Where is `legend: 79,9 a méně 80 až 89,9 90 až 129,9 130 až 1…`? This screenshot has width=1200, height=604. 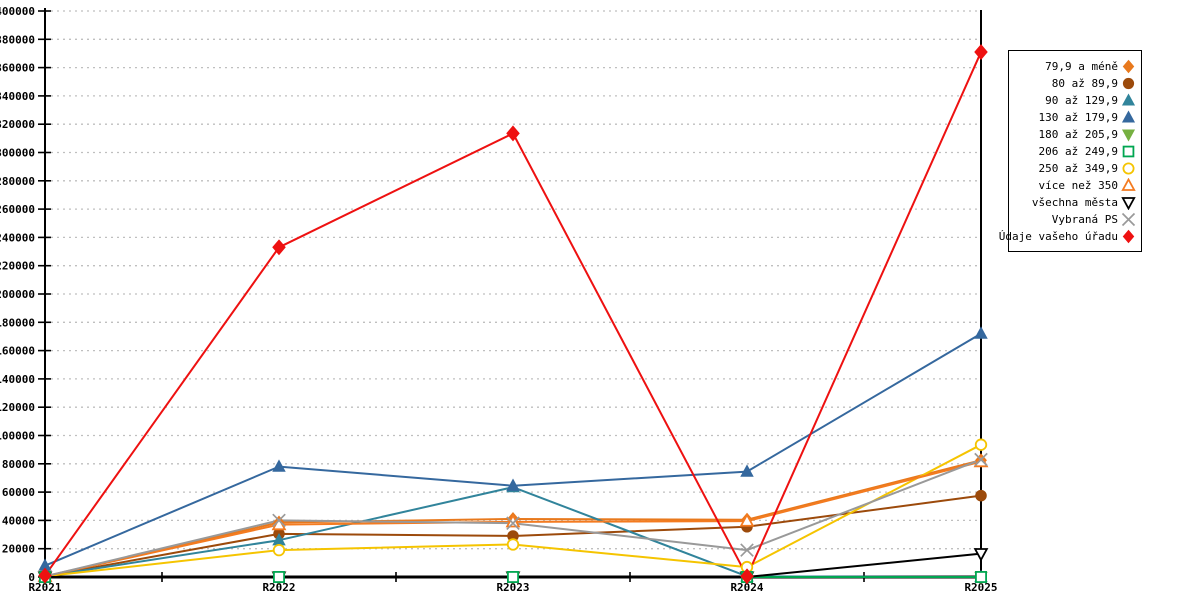
legend: 79,9 a méně 80 až 89,9 90 až 129,9 130 až 1… is located at coordinates (1070, 151).